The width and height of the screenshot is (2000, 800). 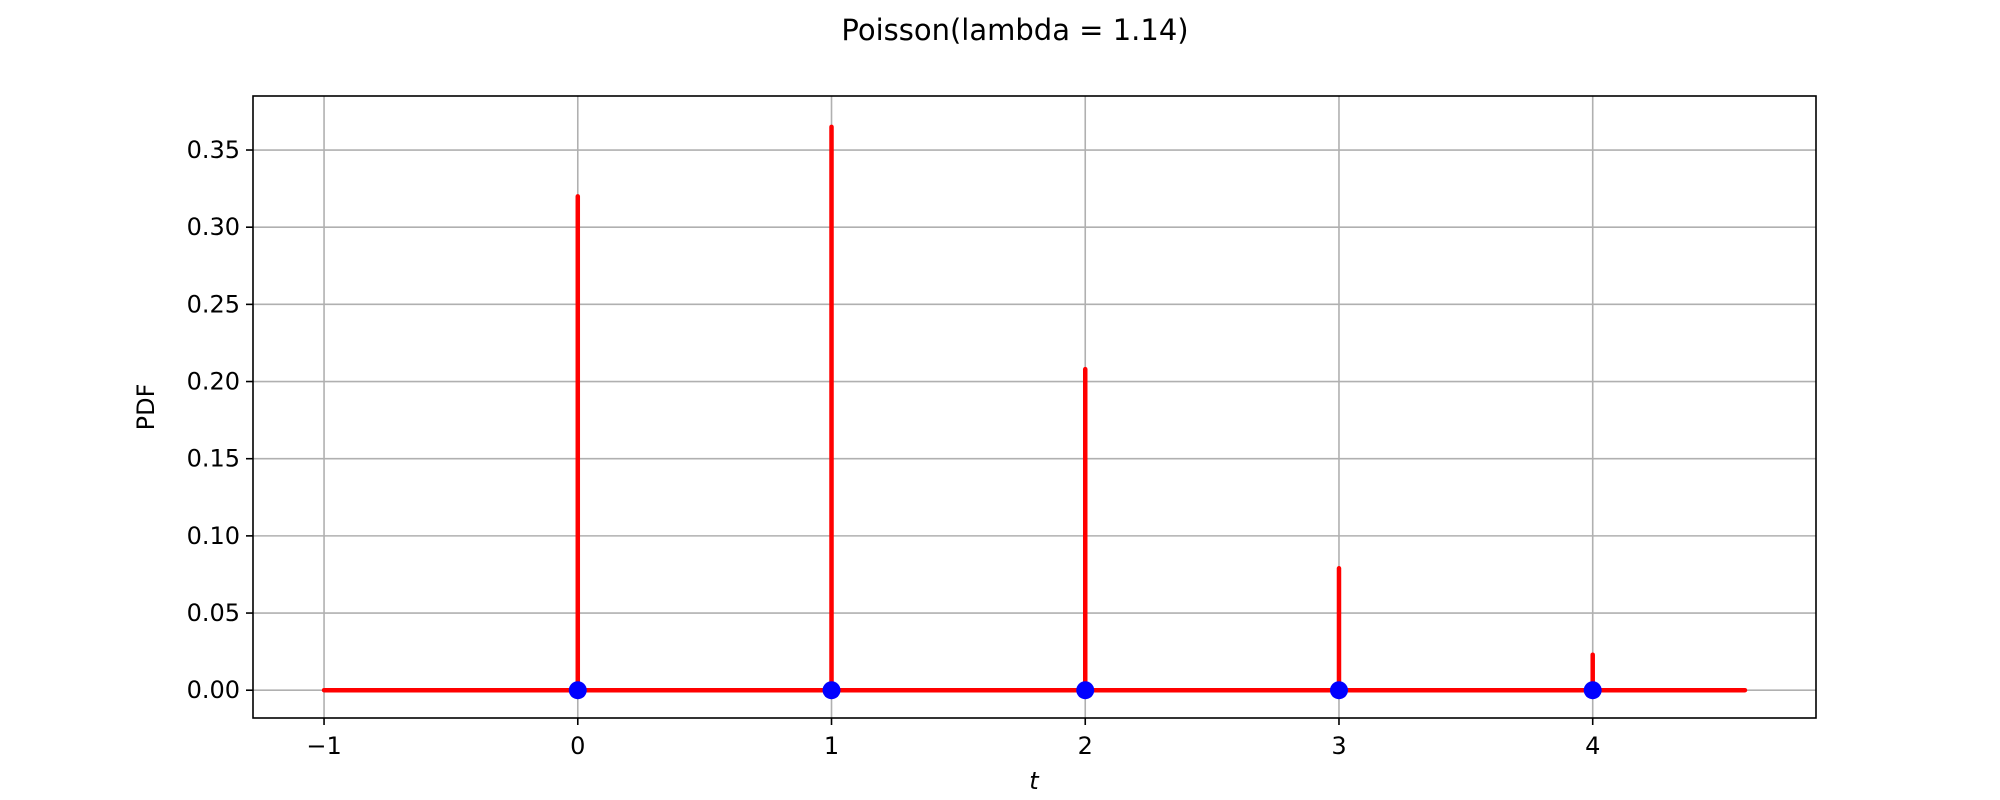 What do you see at coordinates (213, 150) in the screenshot?
I see `y-tick-label: 0.35` at bounding box center [213, 150].